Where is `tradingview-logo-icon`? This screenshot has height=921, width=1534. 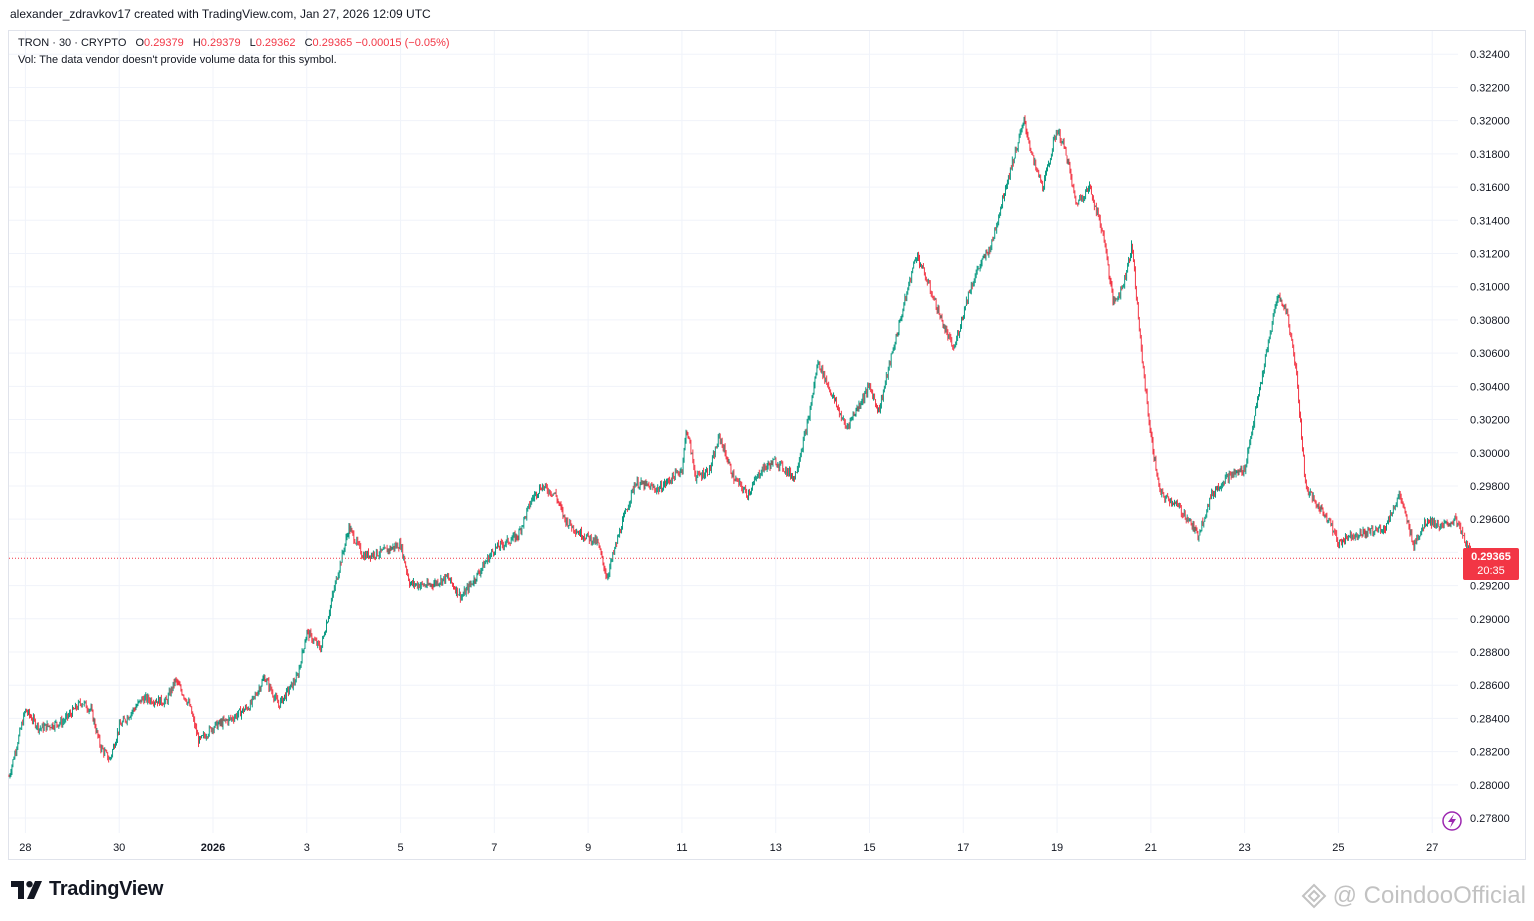
tradingview-logo-icon is located at coordinates (26, 889).